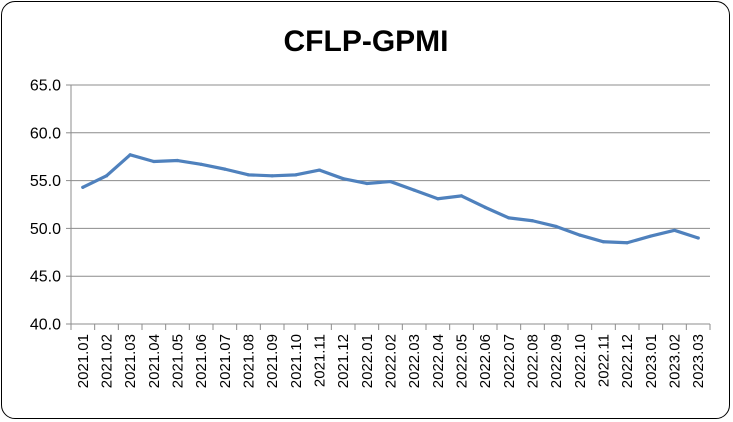 The height and width of the screenshot is (422, 733). I want to click on x-tick-label: 2021.03, so click(130, 361).